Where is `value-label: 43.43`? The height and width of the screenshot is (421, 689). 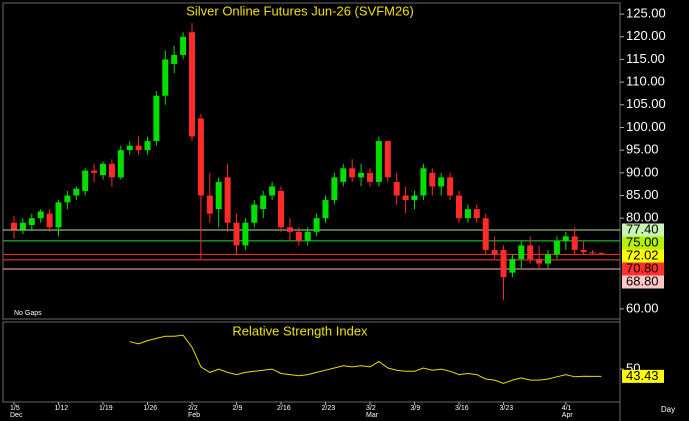
value-label: 43.43 is located at coordinates (642, 375).